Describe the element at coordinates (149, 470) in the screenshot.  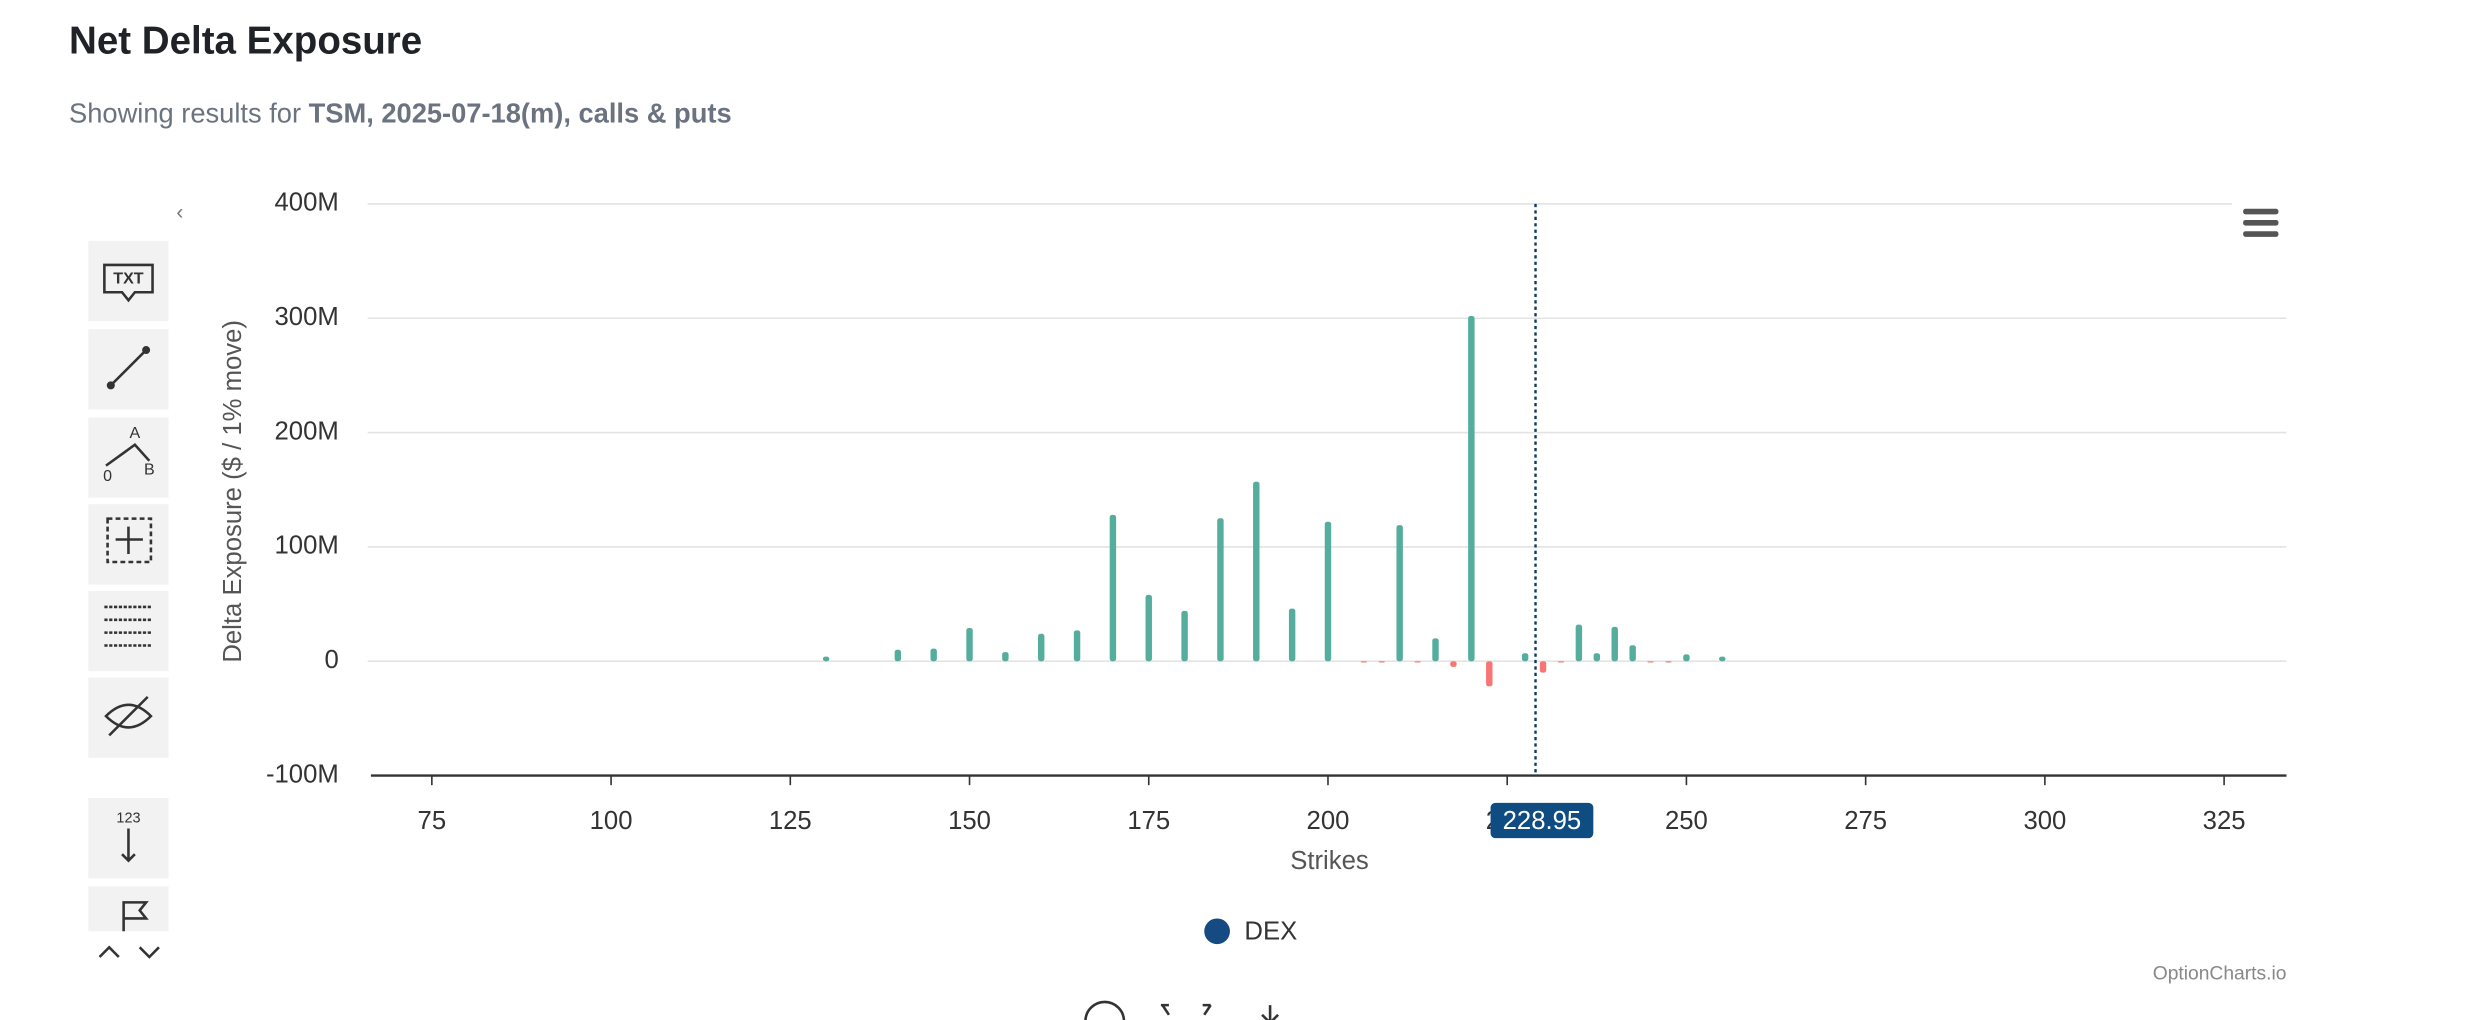
I see `pattern-label: B` at that location.